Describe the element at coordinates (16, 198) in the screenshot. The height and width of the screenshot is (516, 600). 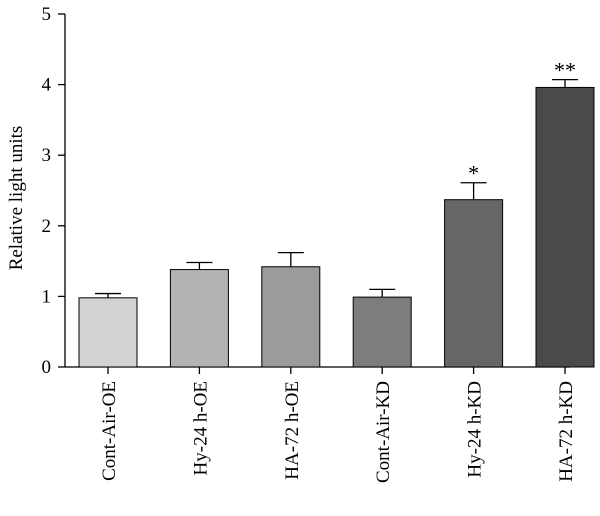
I see `y-axis-label: Relative light units` at that location.